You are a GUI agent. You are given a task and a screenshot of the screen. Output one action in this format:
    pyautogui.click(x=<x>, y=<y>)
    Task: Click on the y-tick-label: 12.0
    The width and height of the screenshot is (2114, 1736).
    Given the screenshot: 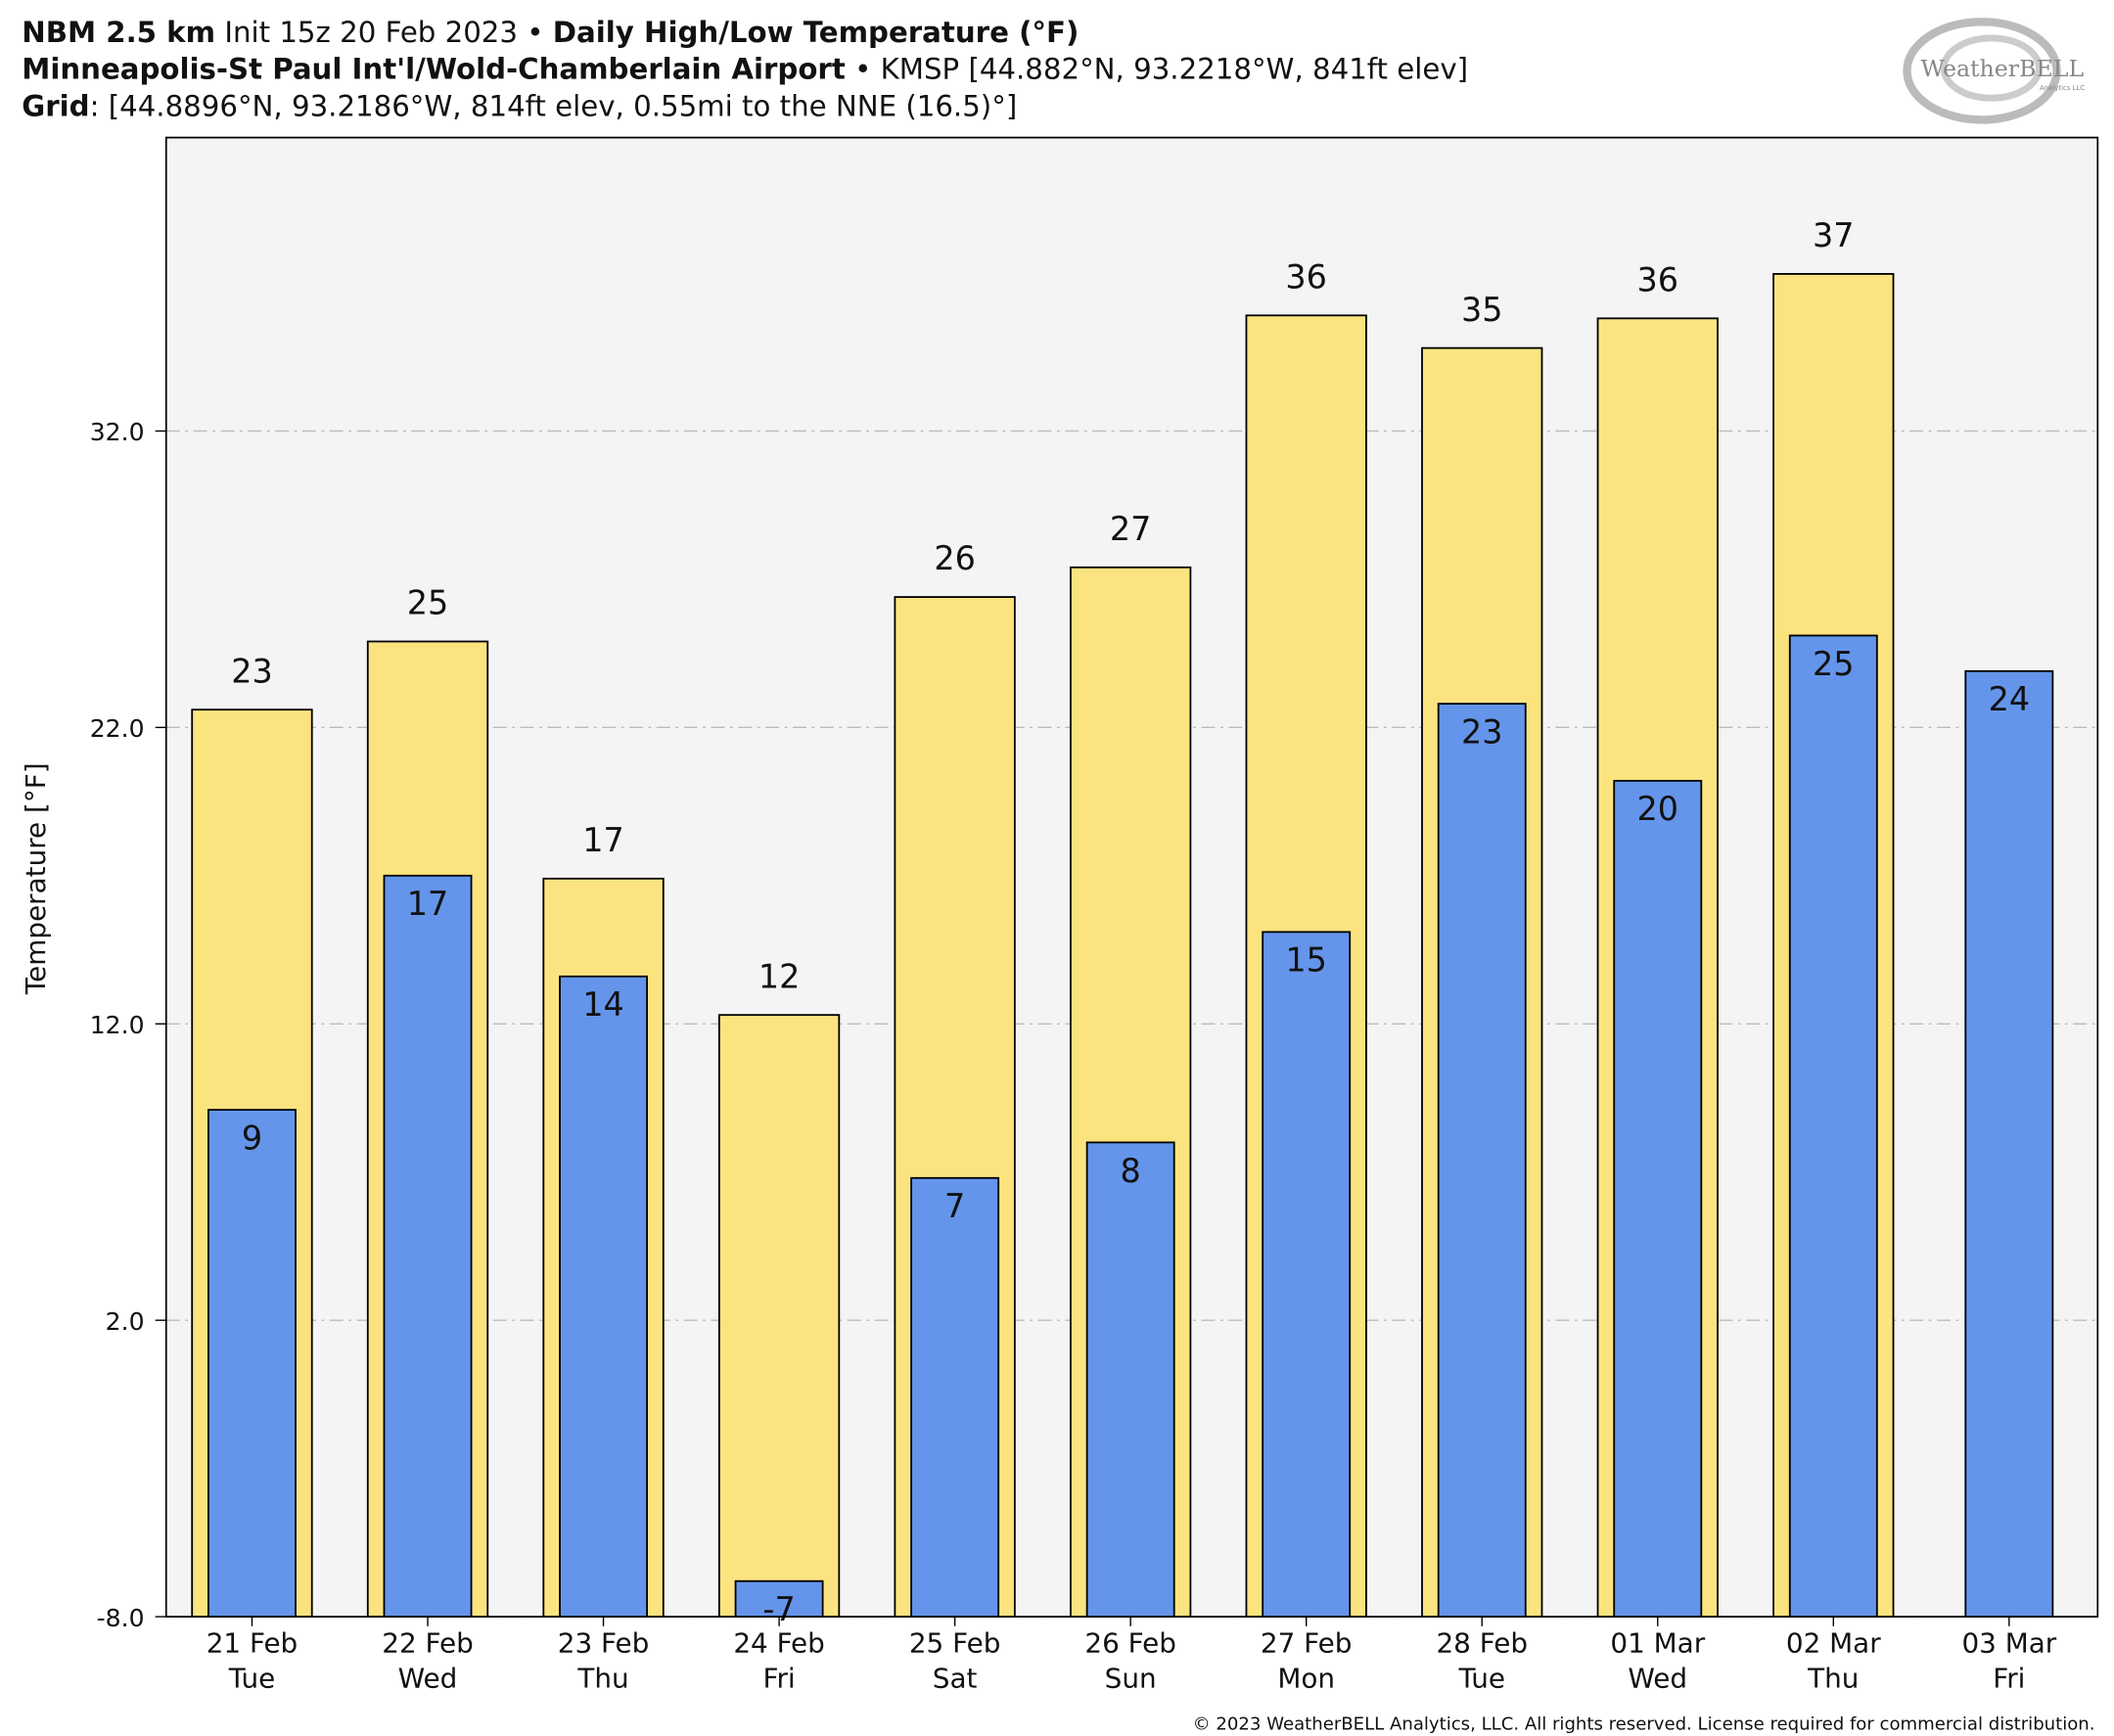 What is the action you would take?
    pyautogui.click(x=118, y=1025)
    